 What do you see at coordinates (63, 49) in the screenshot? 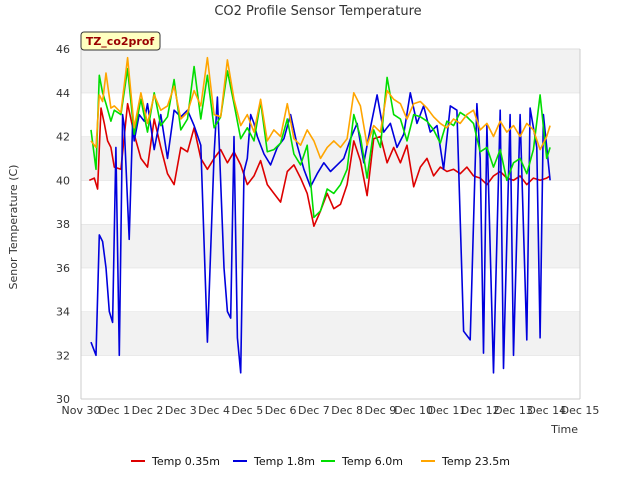
I see `y-tick-label: 46` at bounding box center [63, 49].